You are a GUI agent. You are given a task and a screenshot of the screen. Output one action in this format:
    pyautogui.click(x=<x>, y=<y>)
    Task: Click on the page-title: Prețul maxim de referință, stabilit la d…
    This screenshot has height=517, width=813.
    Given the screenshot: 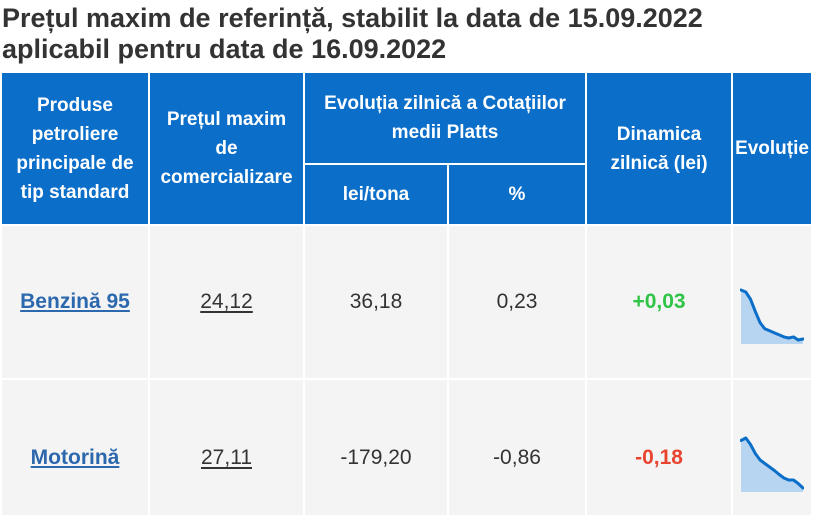 What is the action you would take?
    pyautogui.click(x=406, y=32)
    